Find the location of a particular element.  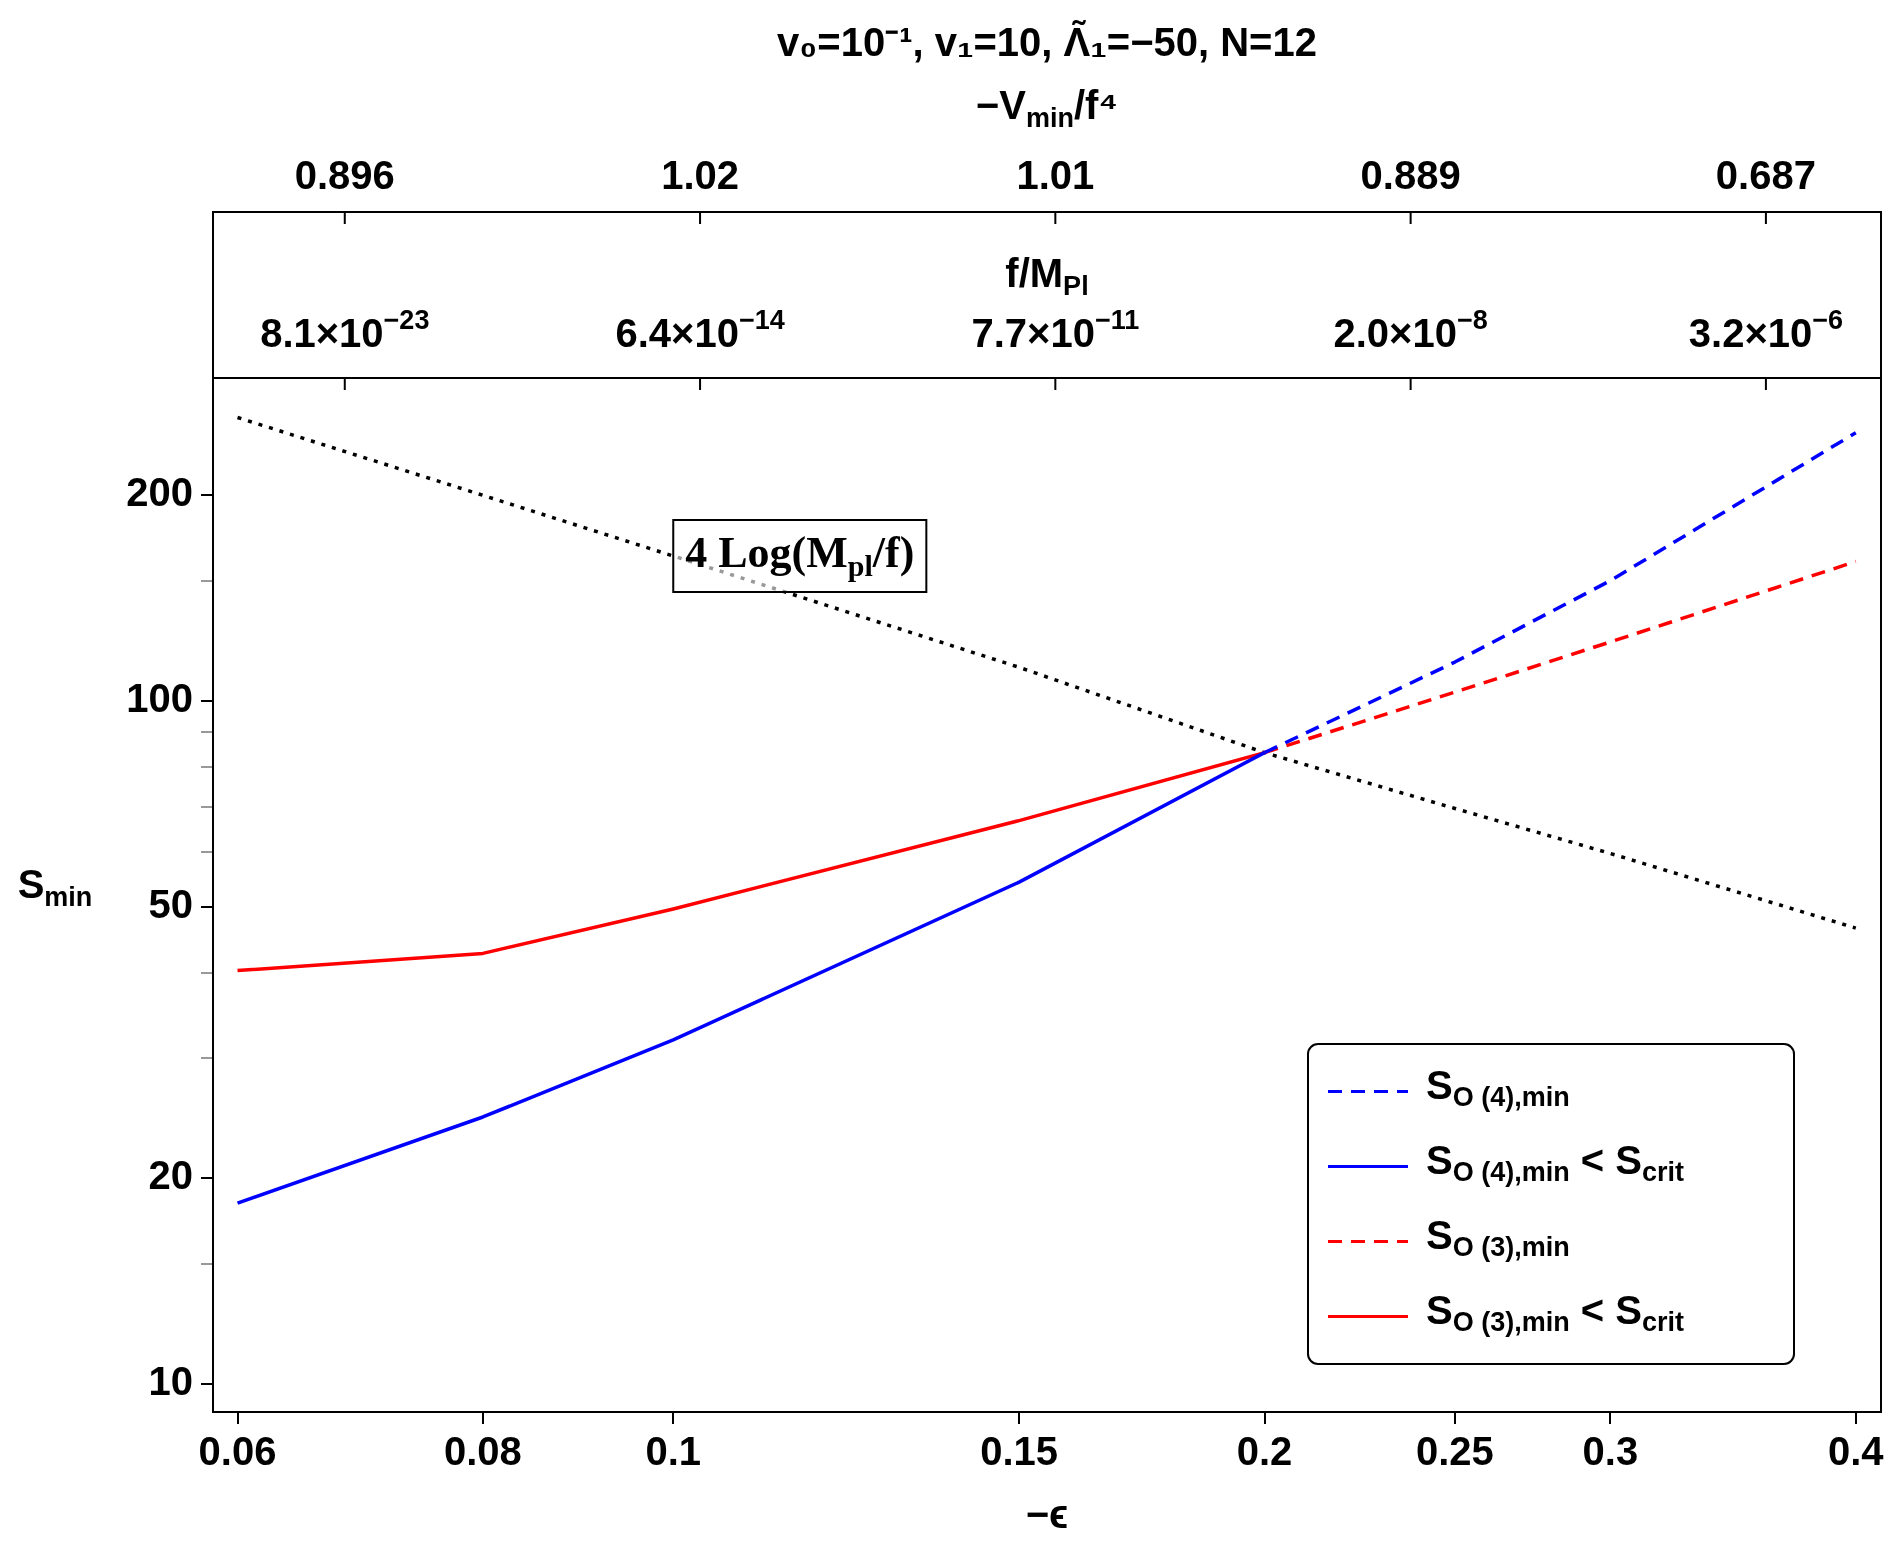

y-tick-label: 100 is located at coordinates (159, 697).